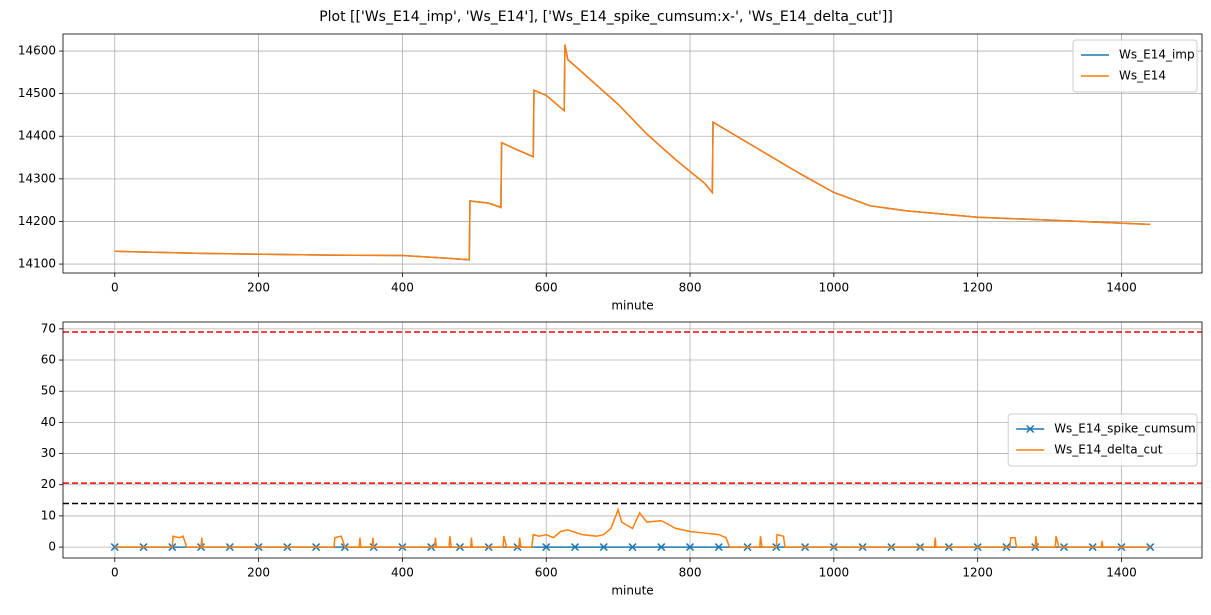  What do you see at coordinates (48, 453) in the screenshot?
I see `y-tick-label: 30` at bounding box center [48, 453].